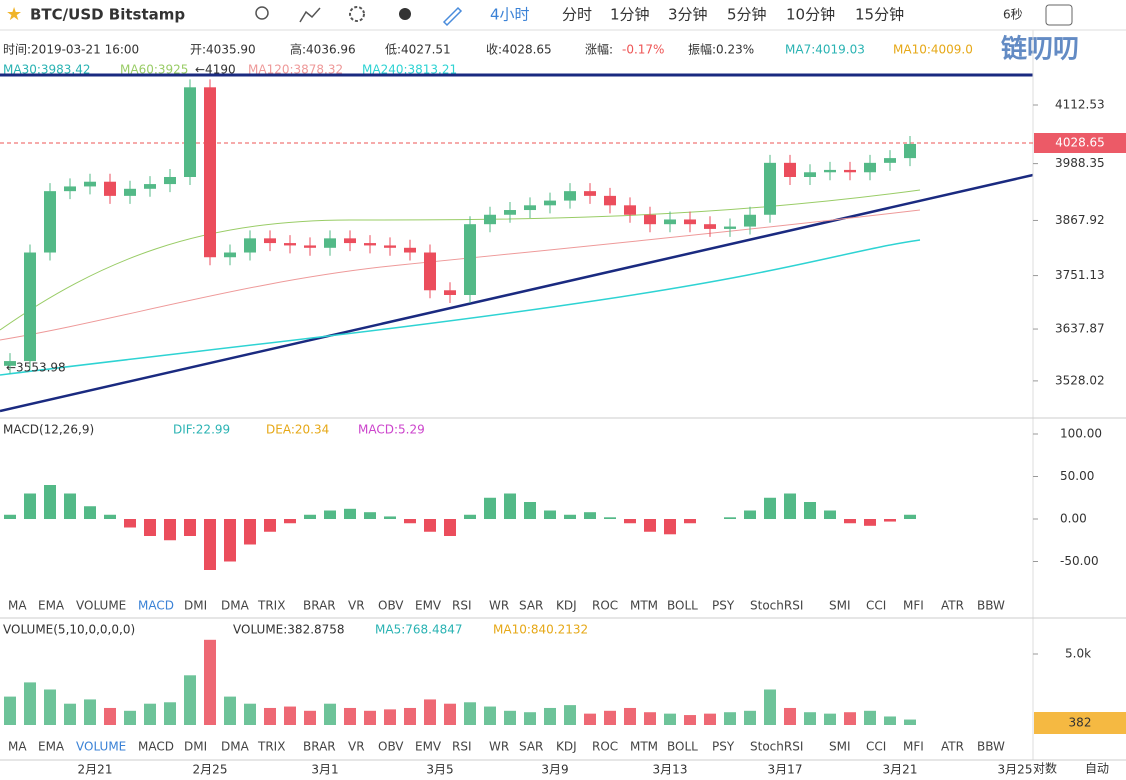 The image size is (1126, 780). Describe the element at coordinates (1078, 654) in the screenshot. I see `volume-tick-label: 5.0k` at that location.